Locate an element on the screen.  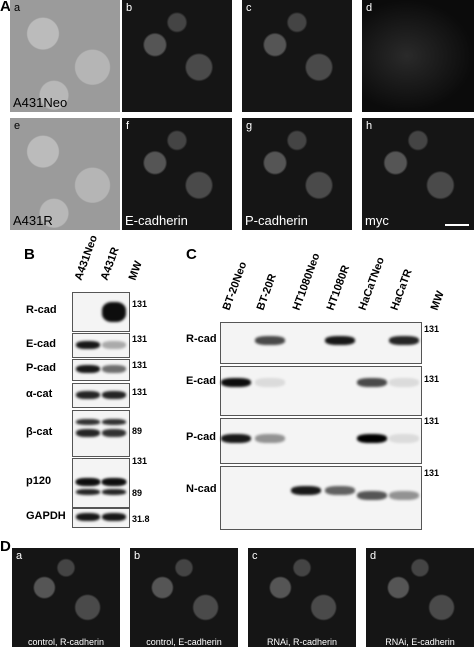
lane-label: A431Neo is located at coordinates (86, 257).